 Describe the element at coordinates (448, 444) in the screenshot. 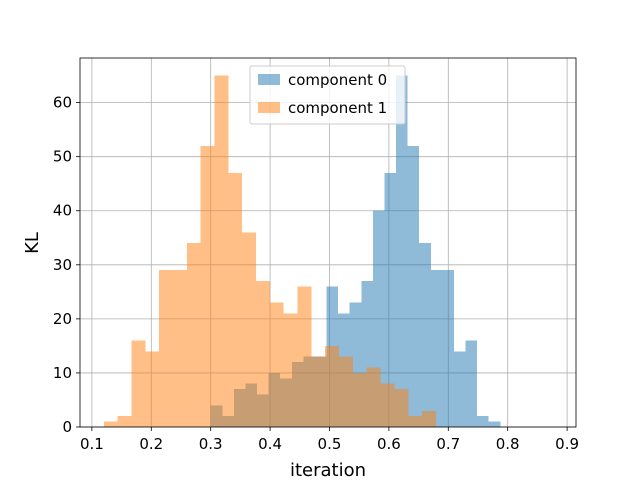

I see `x-tick-label-6: 0.7` at that location.